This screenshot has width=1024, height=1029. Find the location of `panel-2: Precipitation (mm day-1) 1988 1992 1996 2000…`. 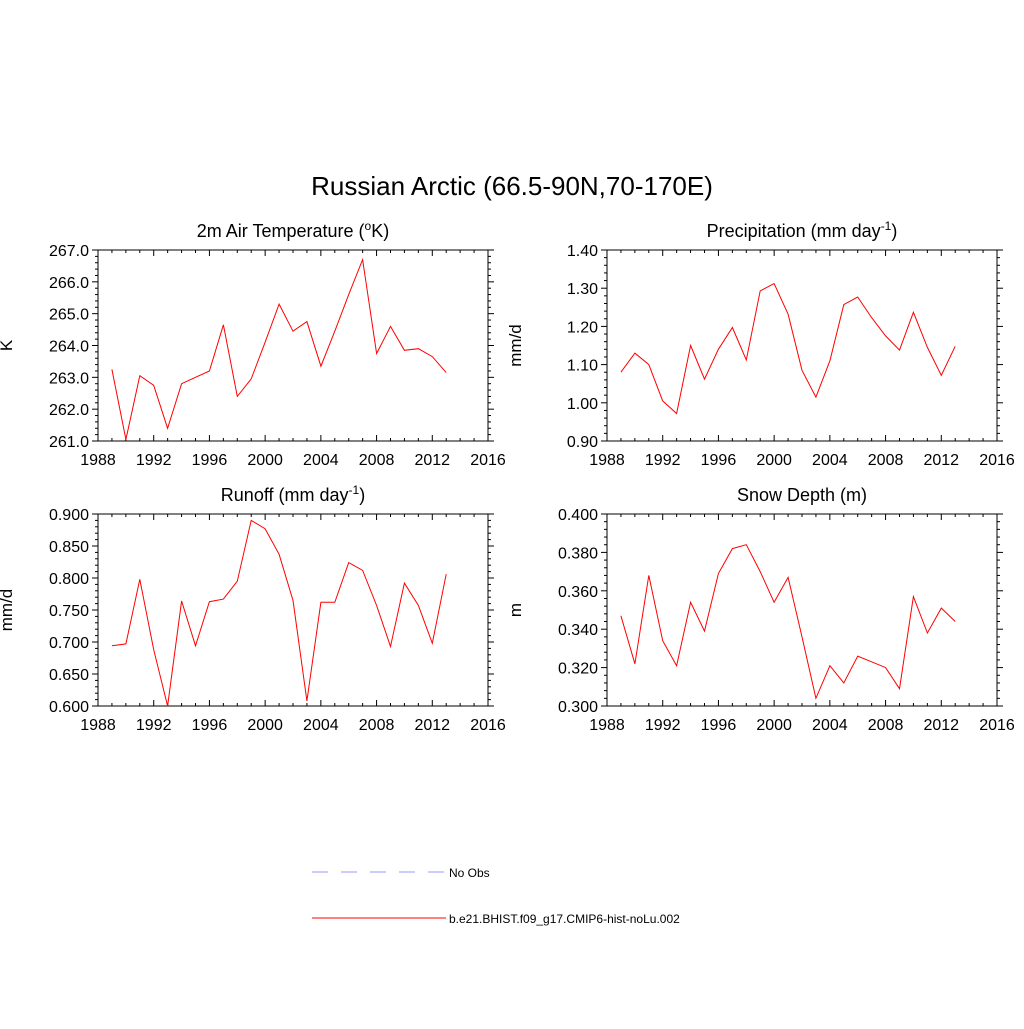

panel-2: Precipitation (mm day-1) 1988 1992 1996 2000… is located at coordinates (760, 344).